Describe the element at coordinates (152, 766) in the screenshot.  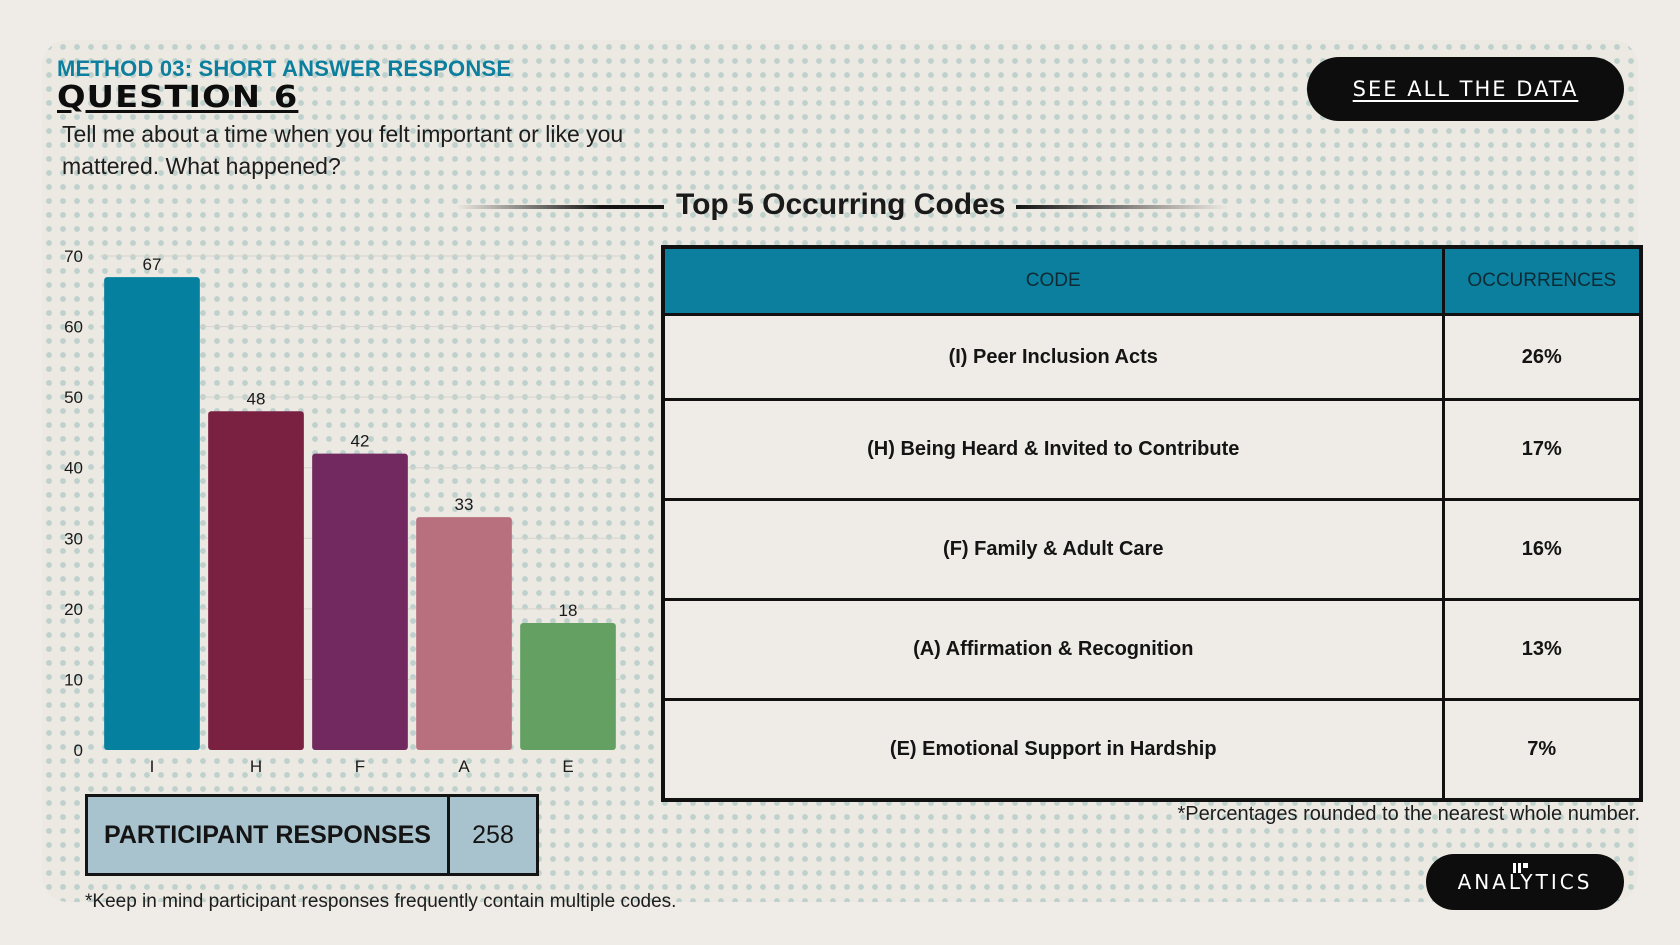
I see `x-tick-label: I` at that location.